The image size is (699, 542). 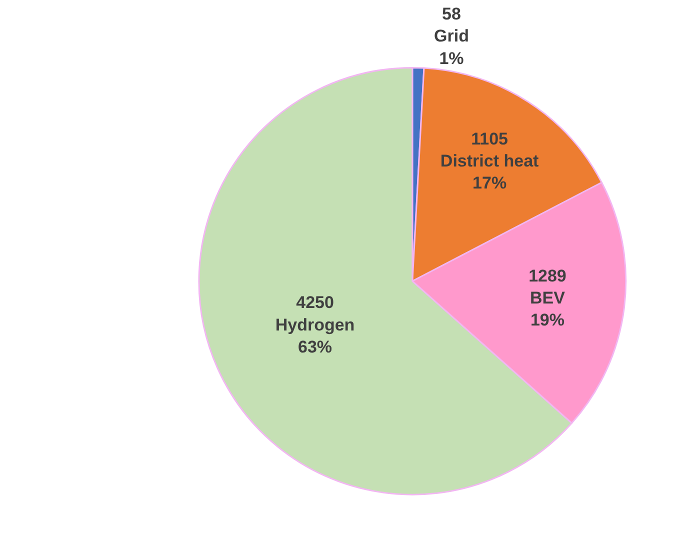 What do you see at coordinates (451, 58) in the screenshot?
I see `text: 1%` at bounding box center [451, 58].